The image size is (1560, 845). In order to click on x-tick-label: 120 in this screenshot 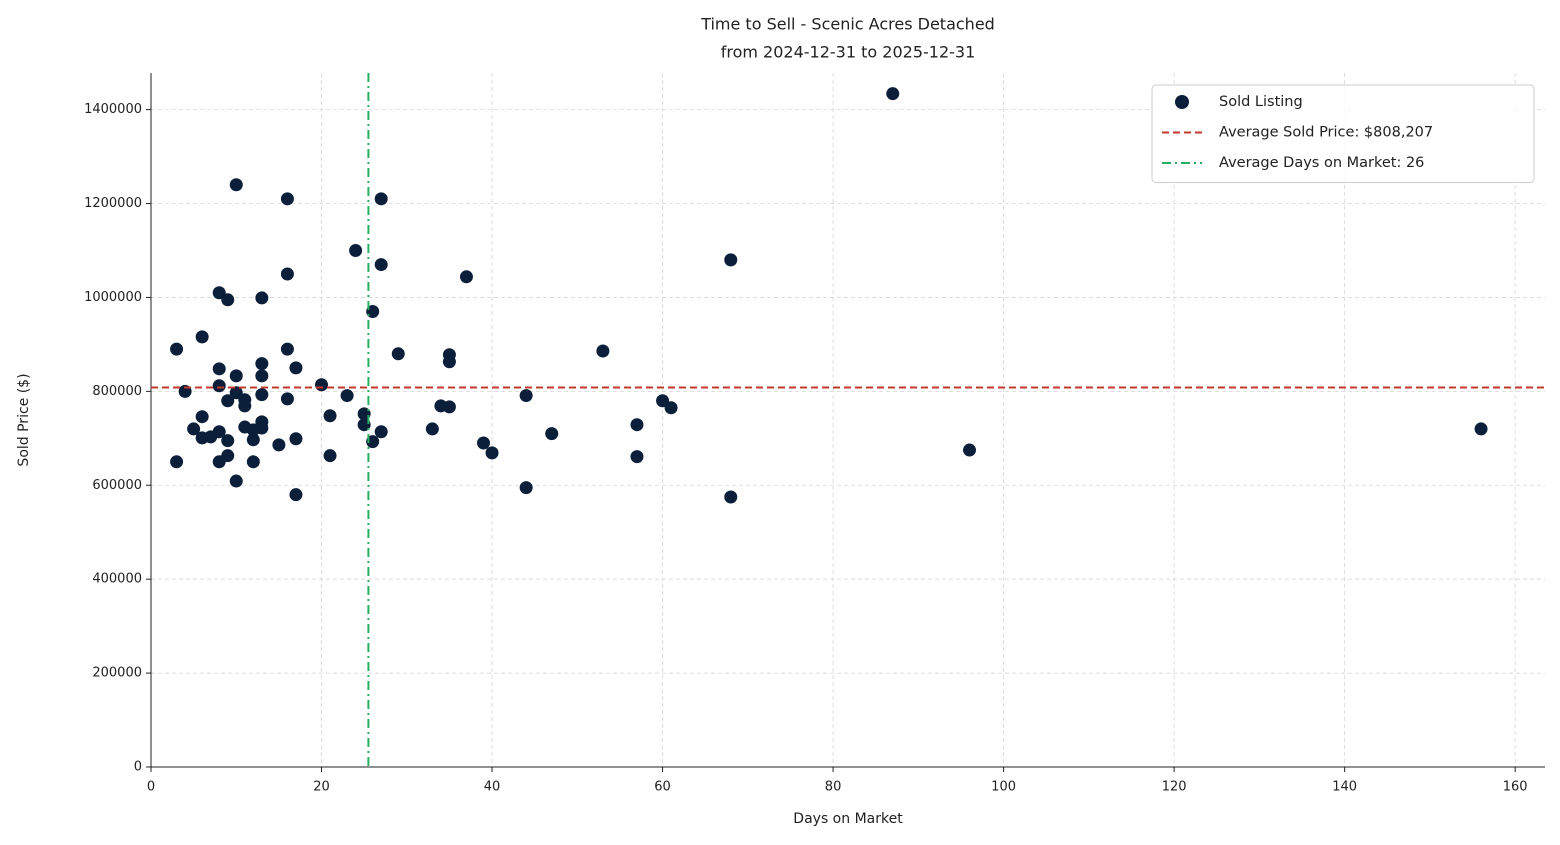, I will do `click(1174, 787)`.